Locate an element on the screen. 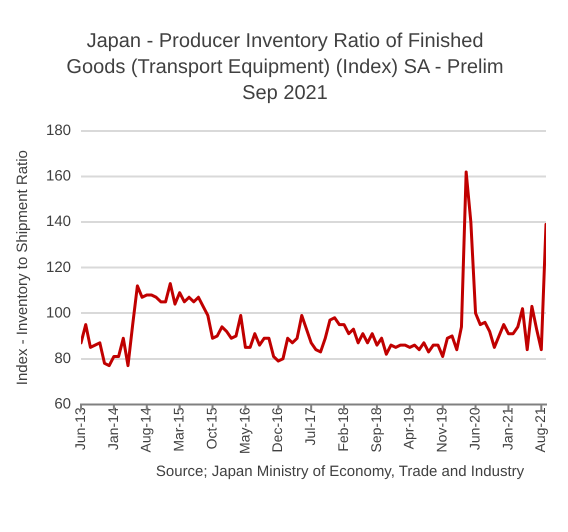  x-tick-label: May-16 is located at coordinates (244, 430).